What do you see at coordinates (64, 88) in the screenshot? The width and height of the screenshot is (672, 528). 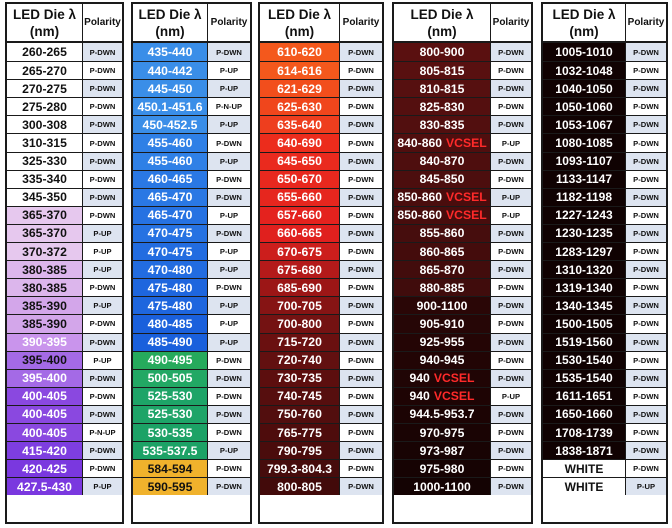 I see `table-row: 270-275 P-DWN` at bounding box center [64, 88].